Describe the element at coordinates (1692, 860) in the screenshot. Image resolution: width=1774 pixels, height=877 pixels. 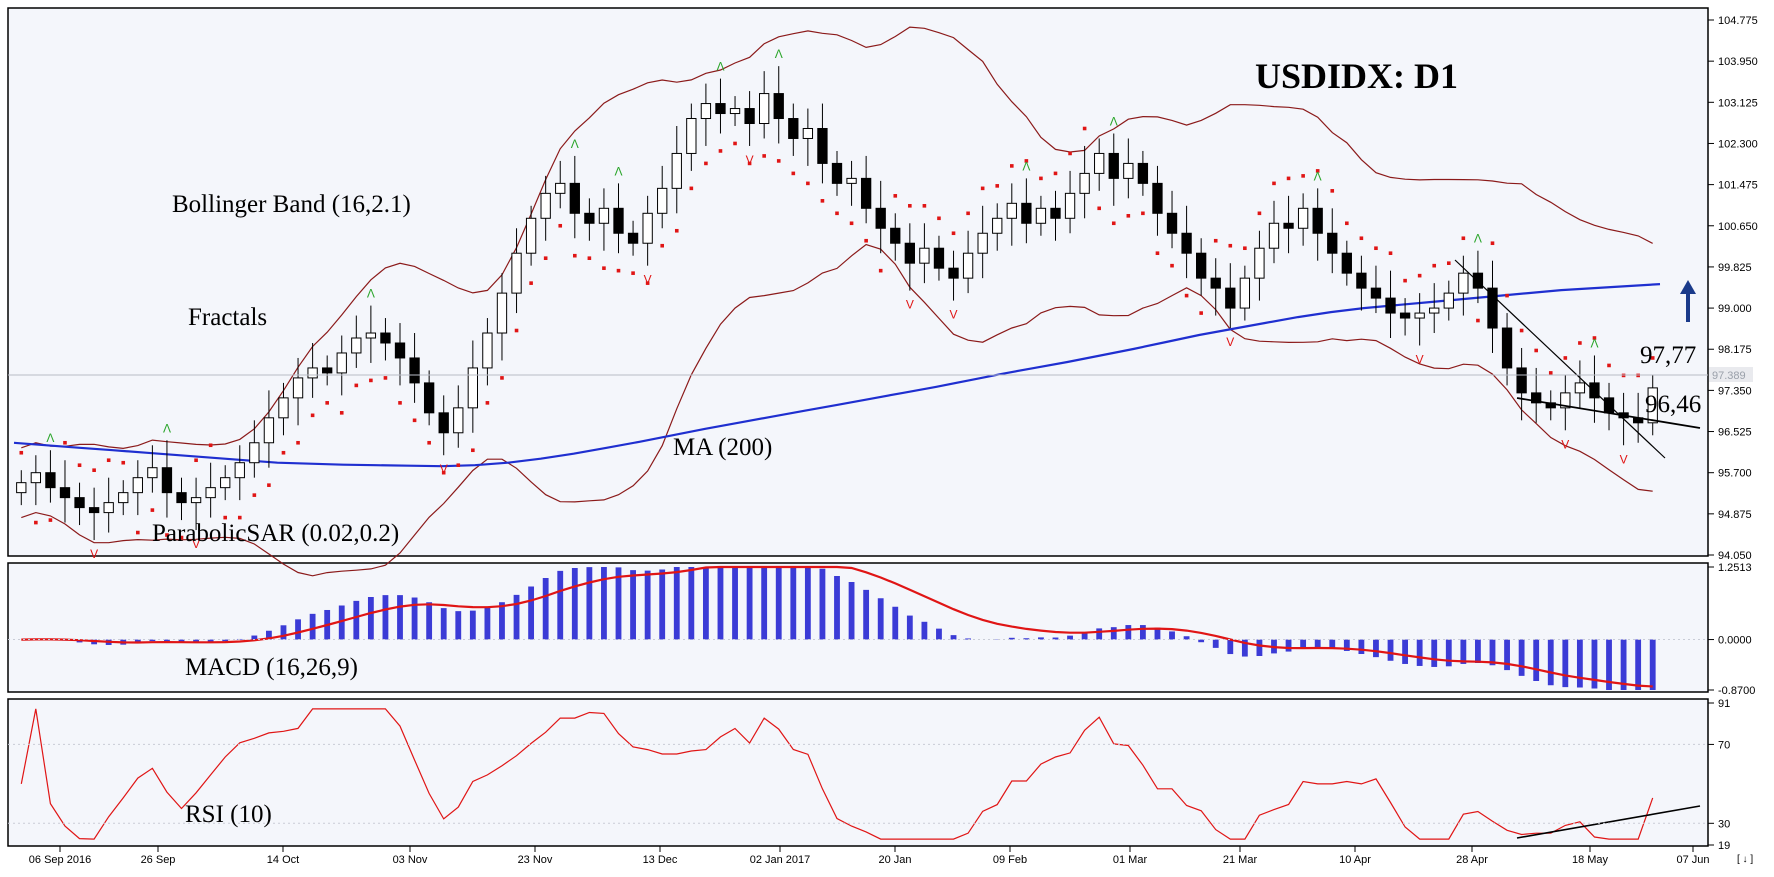
I see `x-tick-label: 07 Jun` at that location.